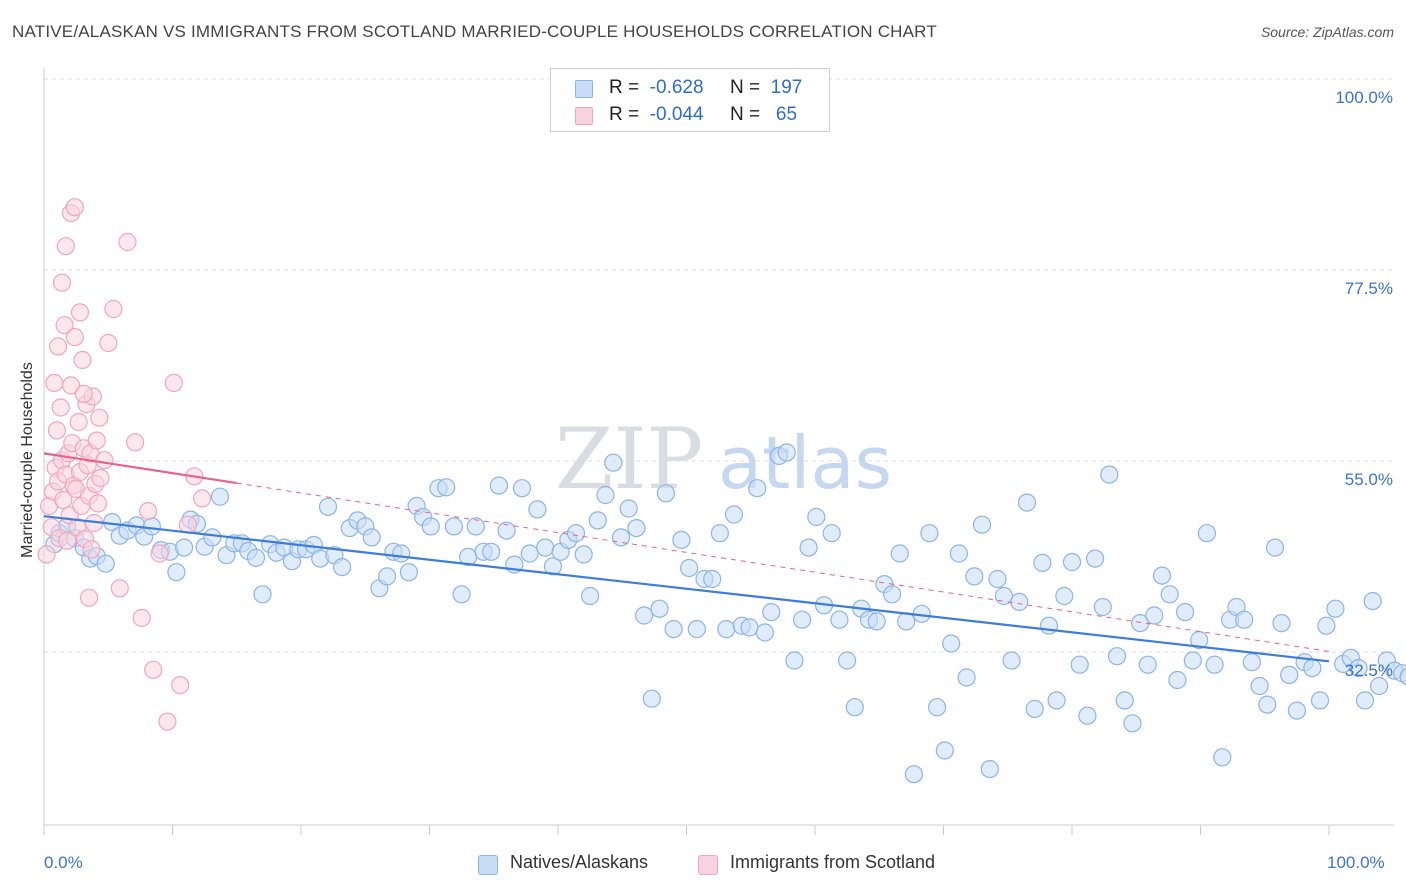 This screenshot has width=1406, height=892. What do you see at coordinates (708, 865) in the screenshot?
I see `bottom-legend-swatch-scotland` at bounding box center [708, 865].